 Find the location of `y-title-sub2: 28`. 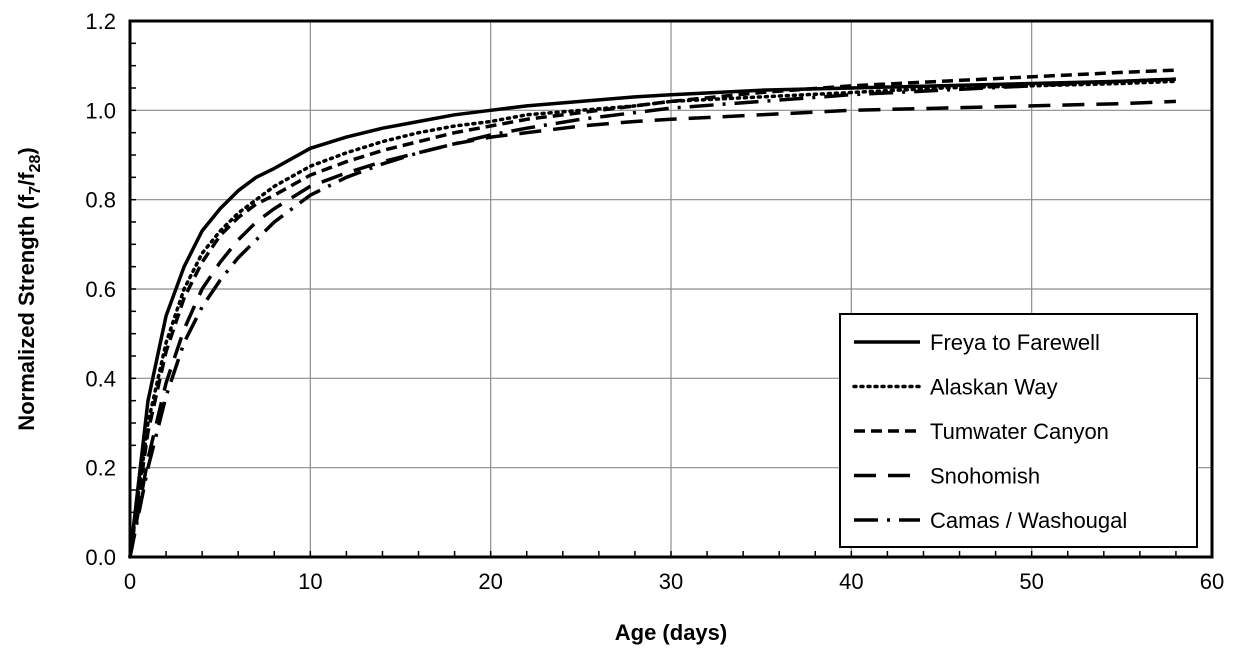

y-title-sub2: 28 is located at coordinates (35, 164).